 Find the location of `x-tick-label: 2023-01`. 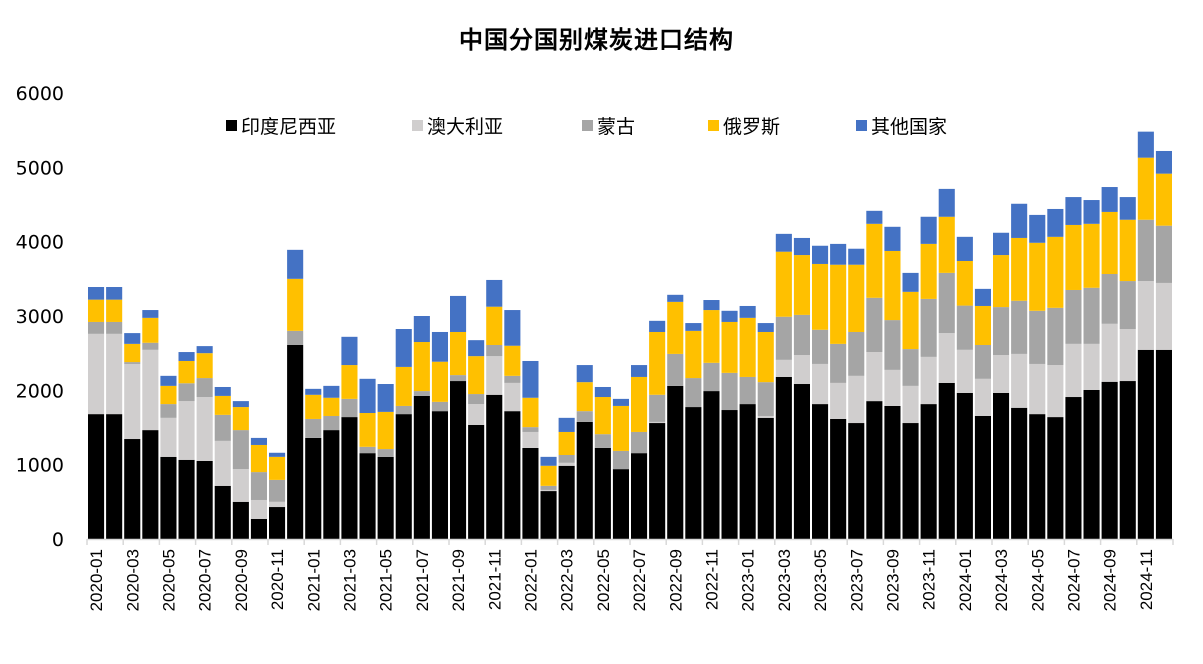

x-tick-label: 2023-01 is located at coordinates (748, 580).